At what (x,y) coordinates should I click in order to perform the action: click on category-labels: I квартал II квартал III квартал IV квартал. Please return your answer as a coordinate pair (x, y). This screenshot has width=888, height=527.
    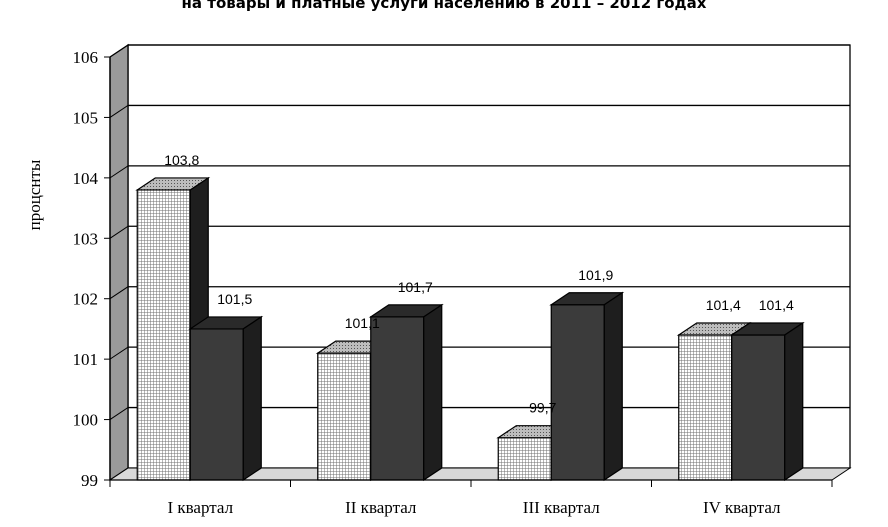
    Looking at the image, I should click on (471, 498).